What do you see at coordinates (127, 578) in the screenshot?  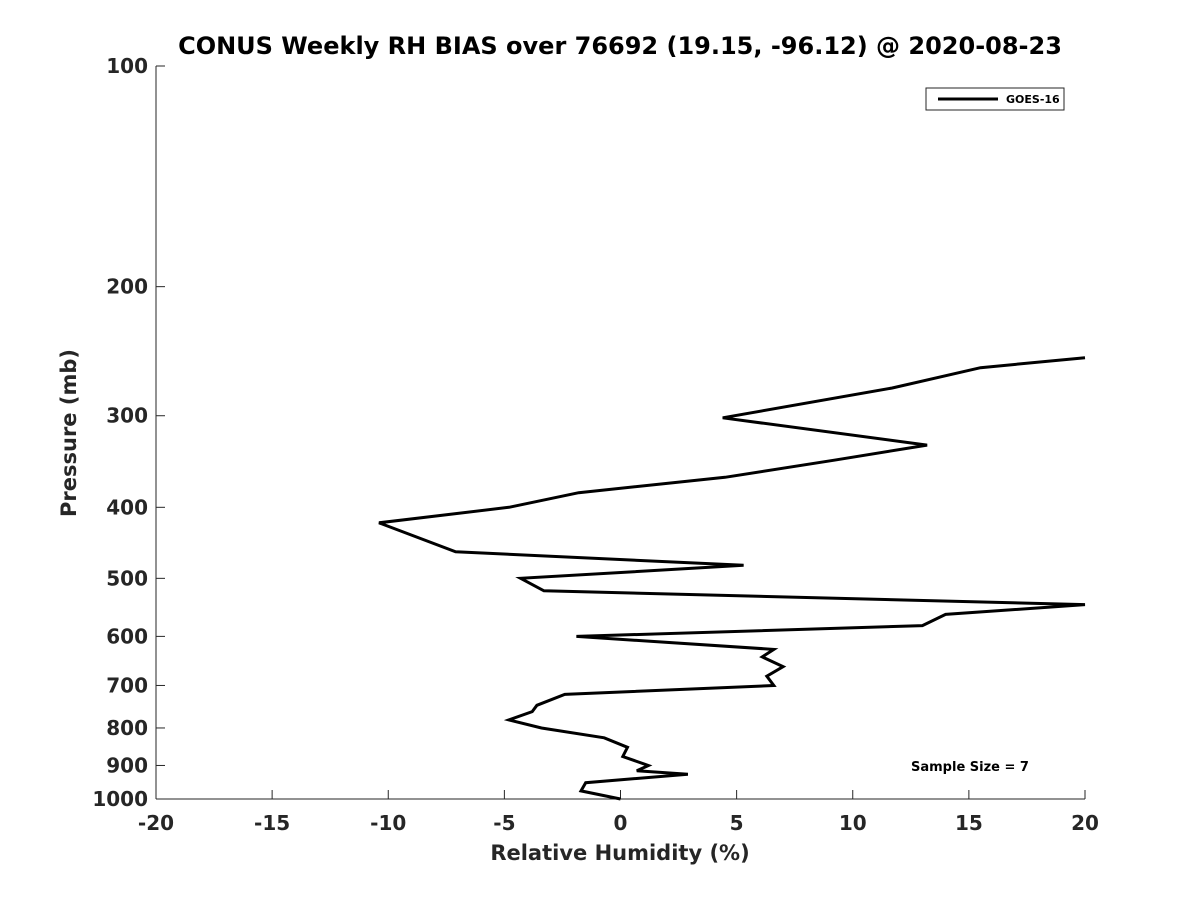 I see `y-tick-label: 500` at bounding box center [127, 578].